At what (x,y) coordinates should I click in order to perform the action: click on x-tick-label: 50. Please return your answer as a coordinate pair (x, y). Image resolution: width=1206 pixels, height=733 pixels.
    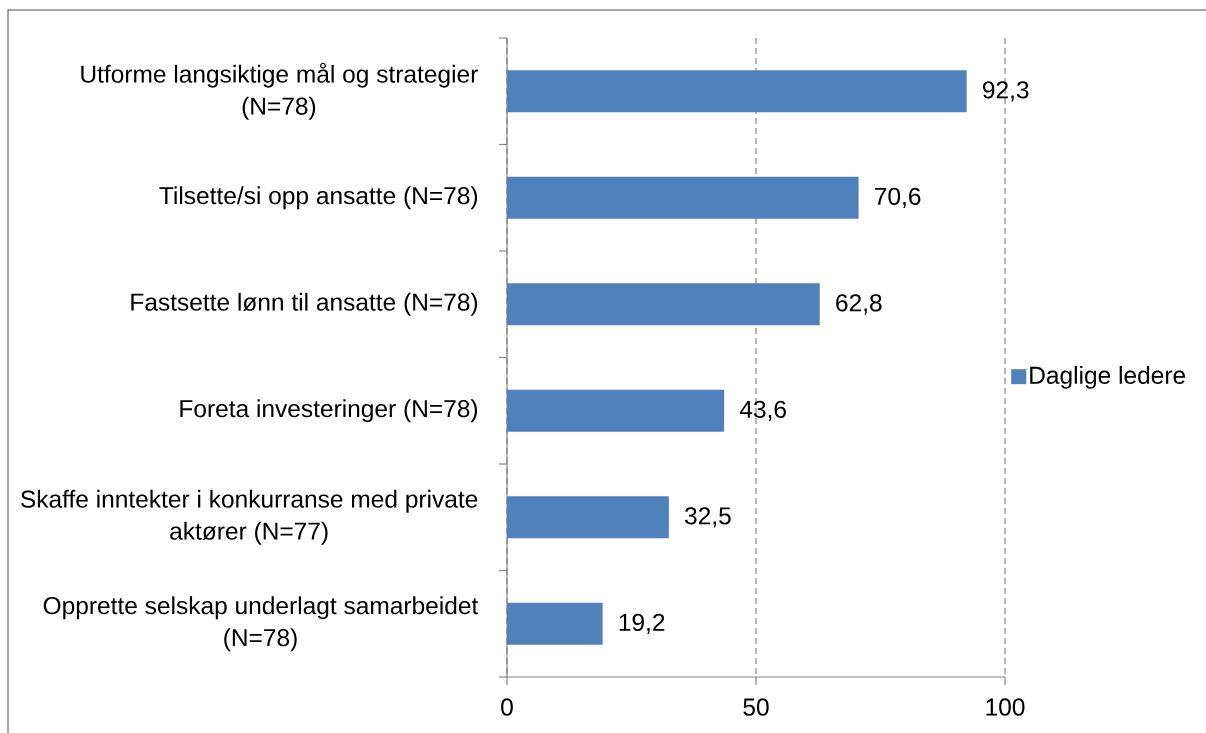
    Looking at the image, I should click on (756, 707).